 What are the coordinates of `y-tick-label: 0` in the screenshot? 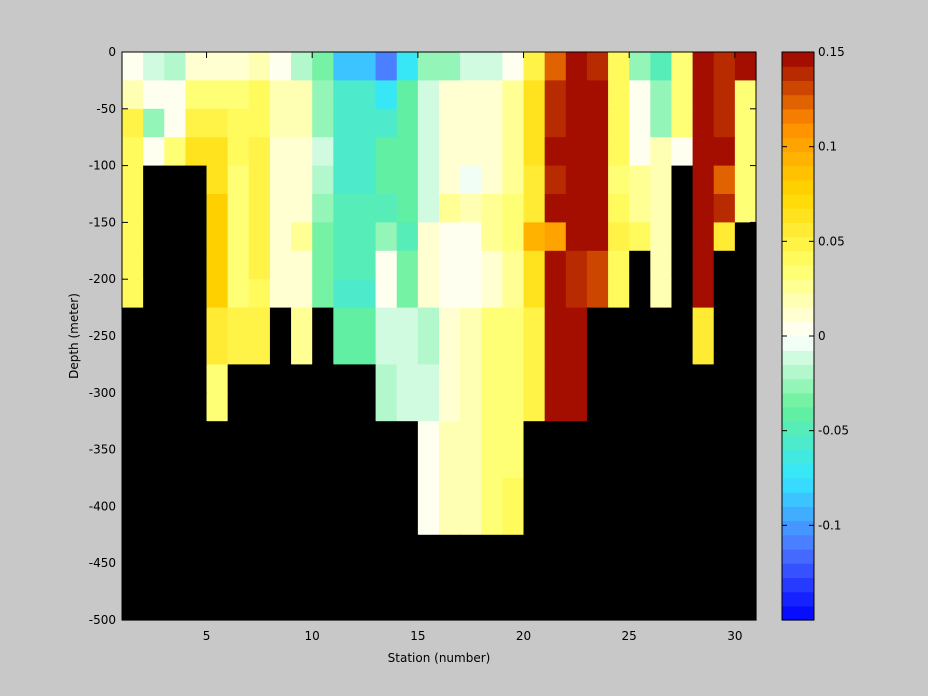 It's located at (112, 52).